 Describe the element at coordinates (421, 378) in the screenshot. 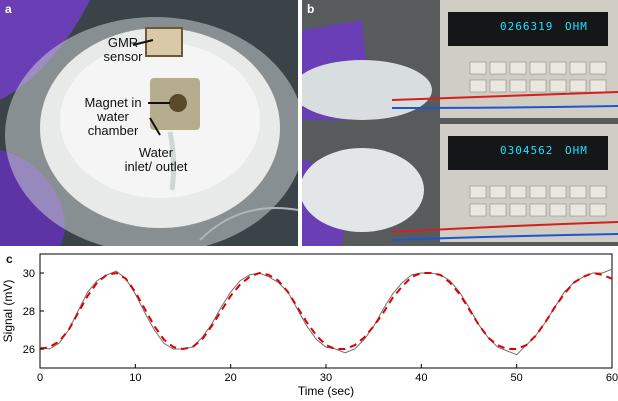

I see `x-tick-label: 40` at that location.